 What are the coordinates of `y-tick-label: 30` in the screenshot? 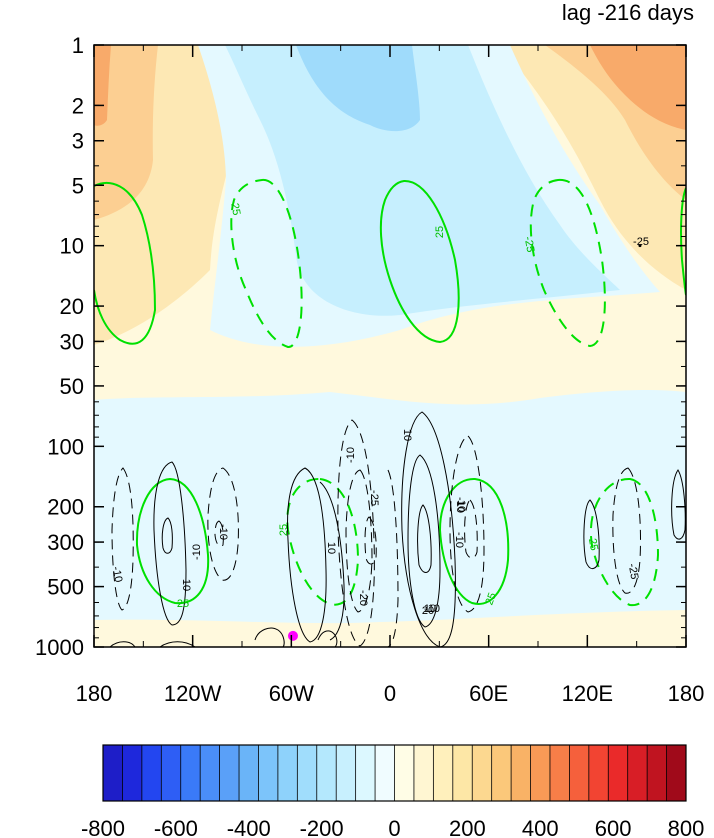 It's located at (72, 341).